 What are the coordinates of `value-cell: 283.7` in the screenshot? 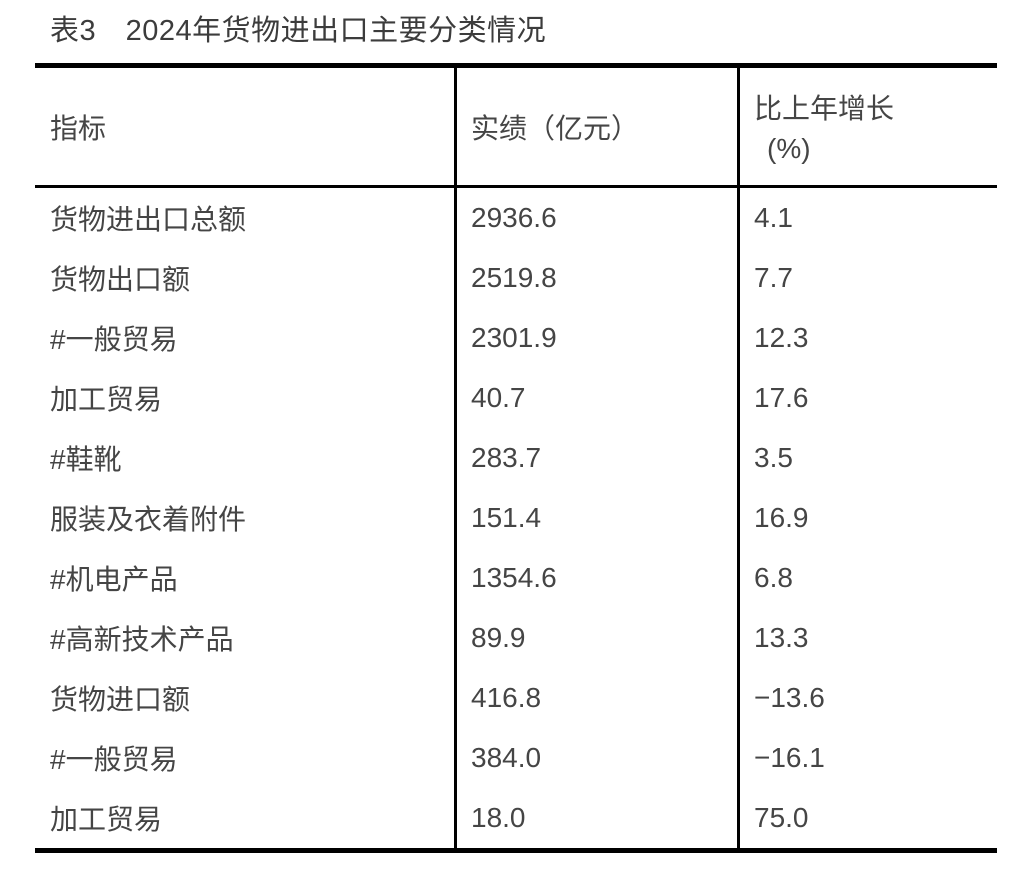 It's located at (595, 458).